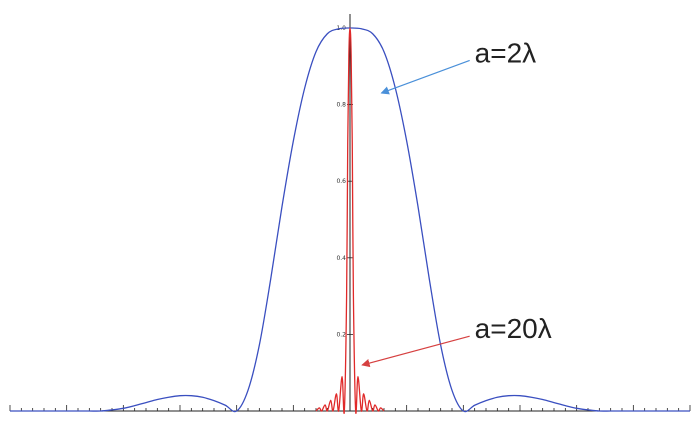  What do you see at coordinates (341, 181) in the screenshot?
I see `y-tick-label: 0.6` at bounding box center [341, 181].